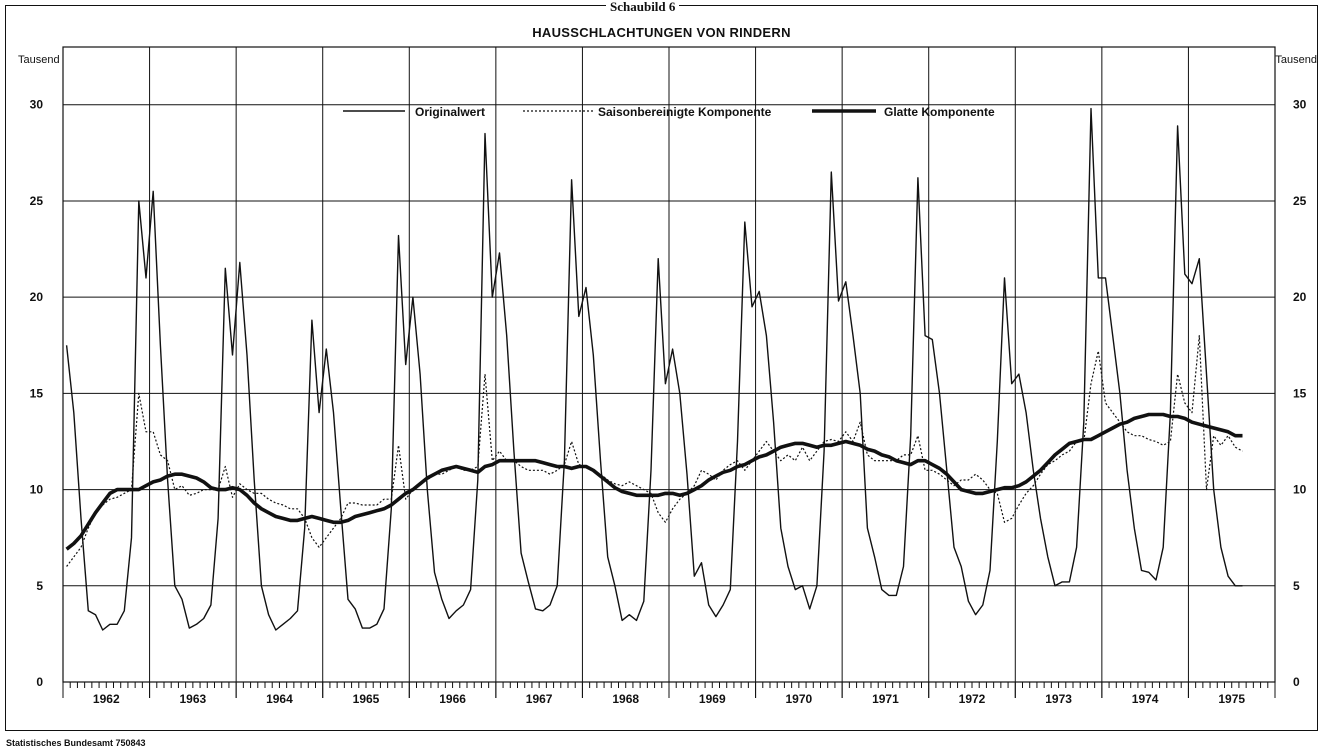 Image resolution: width=1323 pixels, height=753 pixels. I want to click on y-tick-label-left: 30, so click(37, 105).